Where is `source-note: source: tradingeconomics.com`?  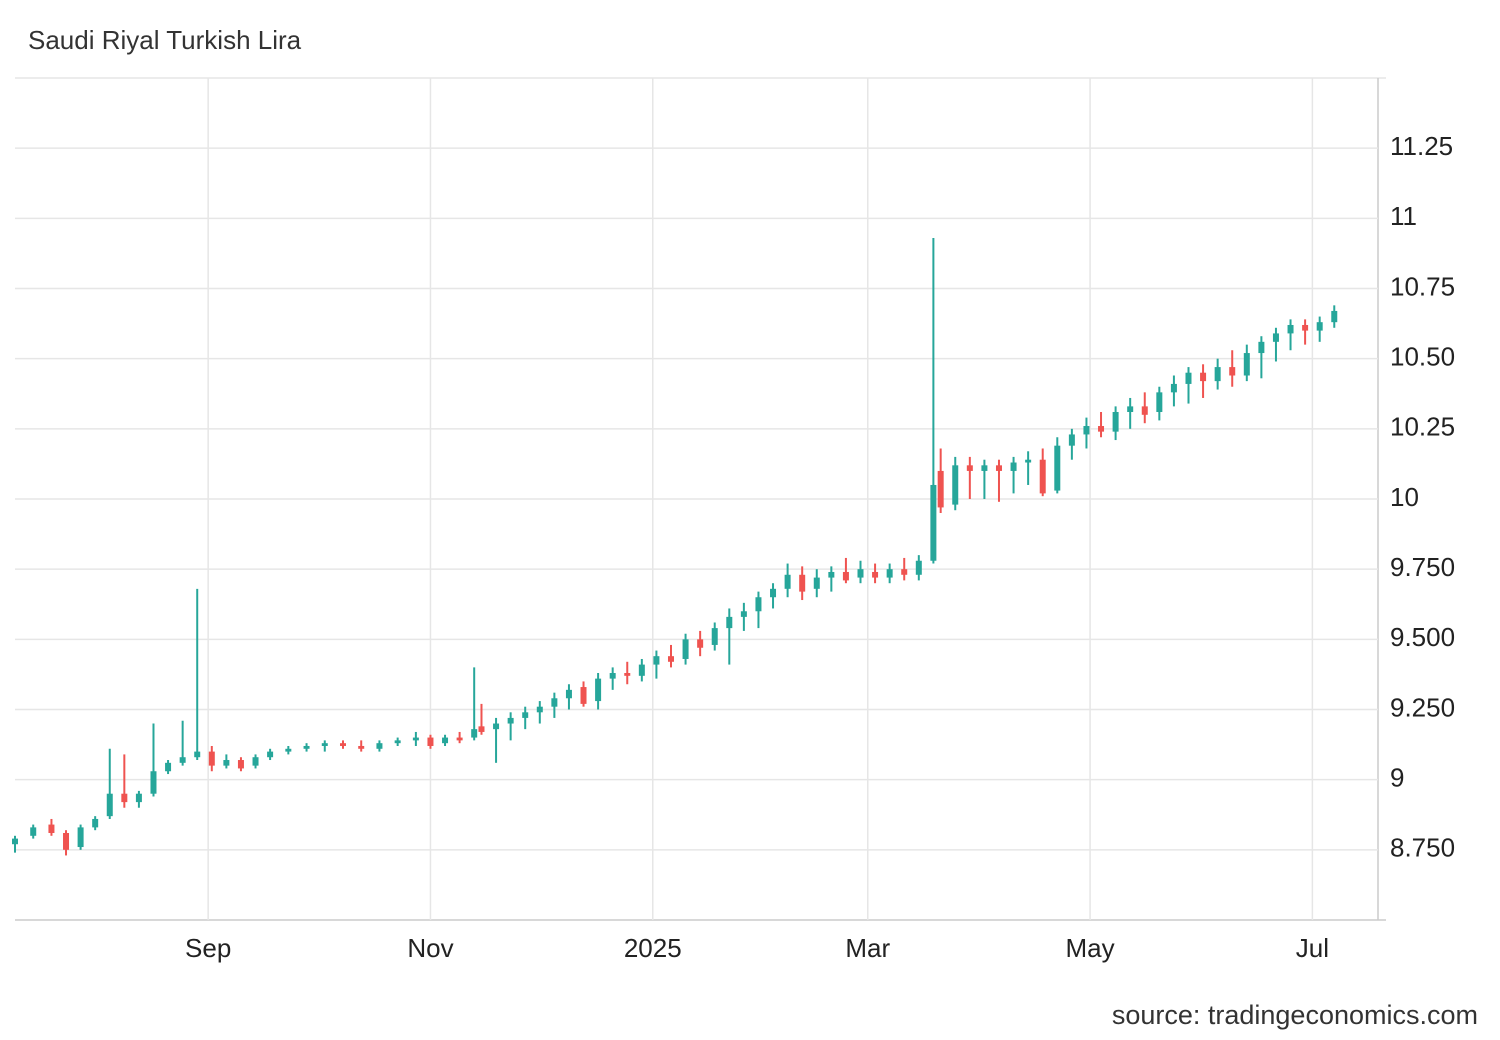
source-note: source: tradingeconomics.com is located at coordinates (1295, 1015).